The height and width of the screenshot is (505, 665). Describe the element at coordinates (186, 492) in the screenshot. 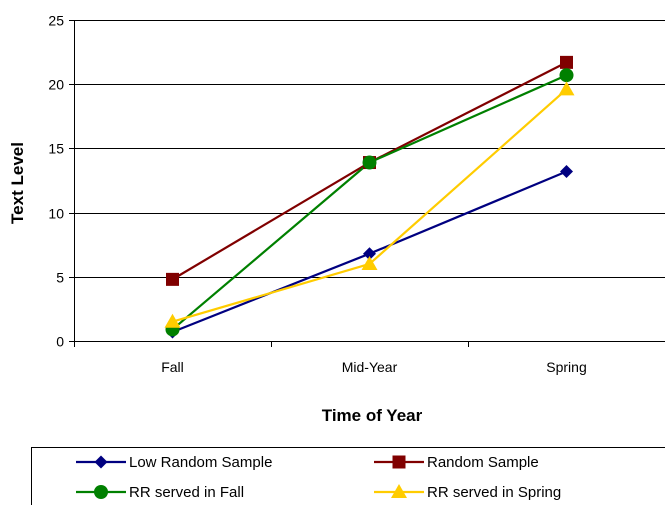

I see `legend-label: RR served in Fall` at that location.